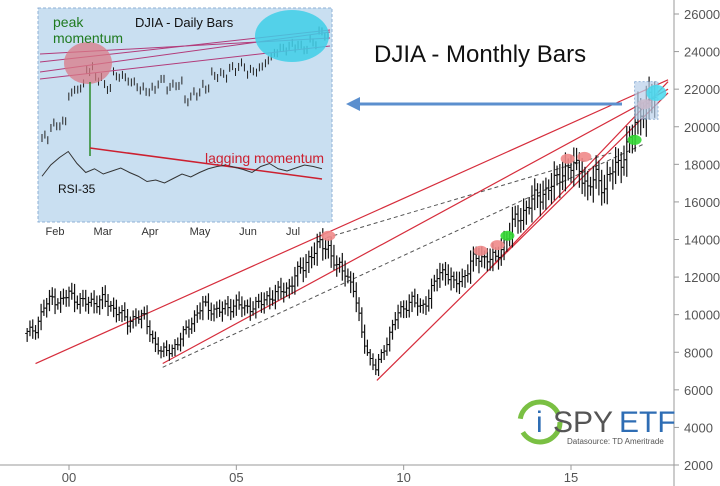 The image size is (720, 486). What do you see at coordinates (403, 477) in the screenshot?
I see `x-tick-label: 10` at bounding box center [403, 477].